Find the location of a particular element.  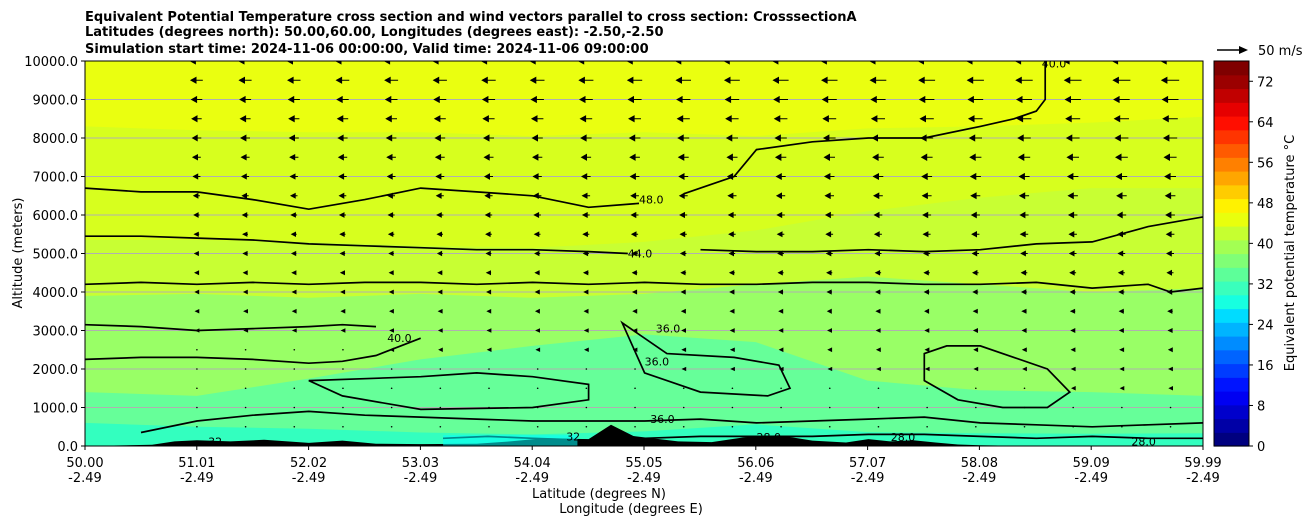

x-tick-label-lat: 53.03 is located at coordinates (420, 463).